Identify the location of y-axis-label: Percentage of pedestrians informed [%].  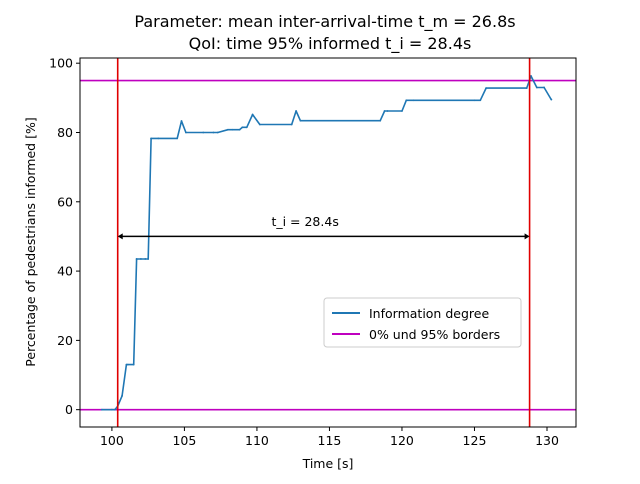
(30, 241).